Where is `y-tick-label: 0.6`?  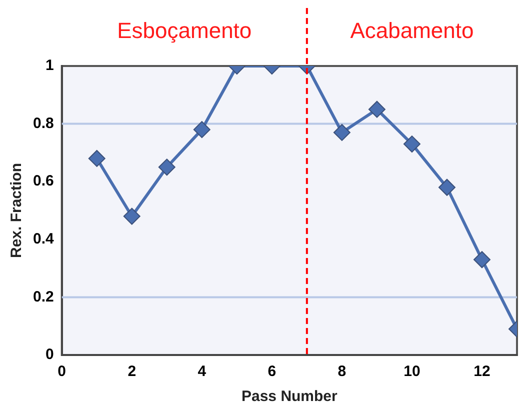 y-tick-label: 0.6 is located at coordinates (43, 181).